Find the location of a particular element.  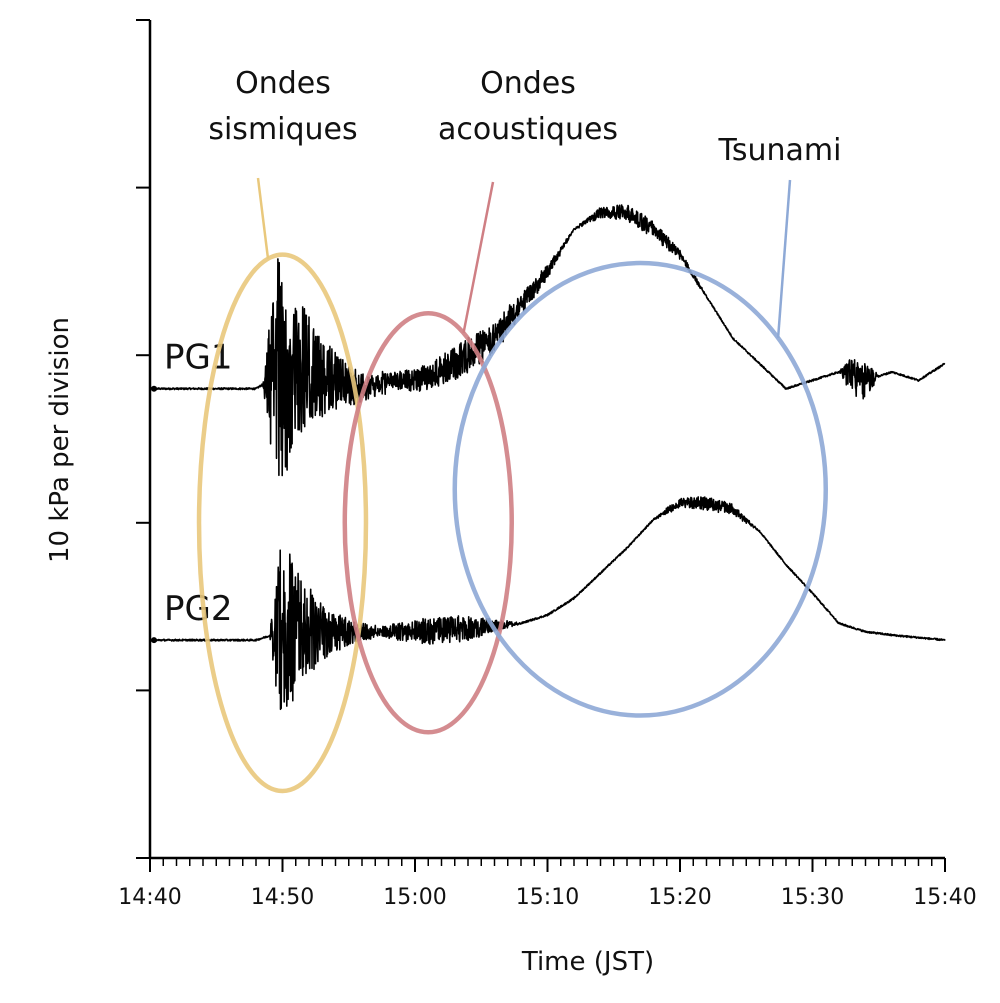

x-tick-label: 15:20 is located at coordinates (679, 897).